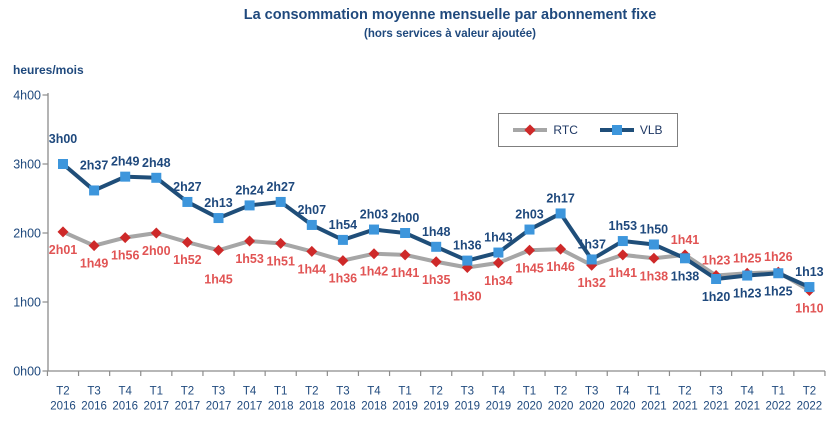  I want to click on x-tick-year-label: 2019, so click(499, 407).